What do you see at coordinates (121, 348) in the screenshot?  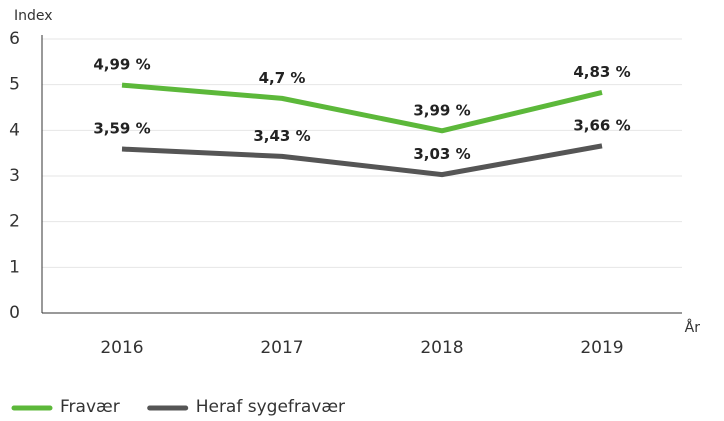 I see `x-tick-label: 2016` at bounding box center [121, 348].